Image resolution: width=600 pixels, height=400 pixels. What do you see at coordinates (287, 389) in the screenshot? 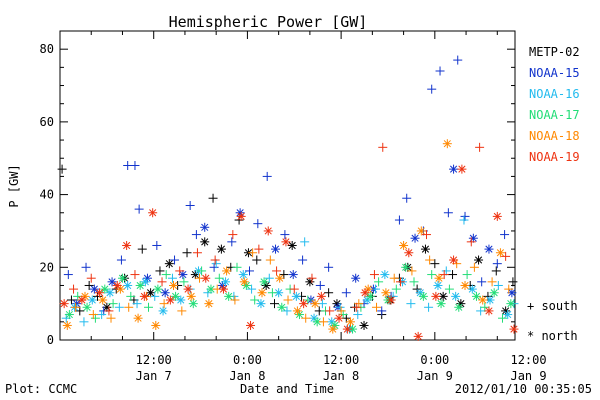
I see `x-axis-label: Date and Time` at bounding box center [287, 389].